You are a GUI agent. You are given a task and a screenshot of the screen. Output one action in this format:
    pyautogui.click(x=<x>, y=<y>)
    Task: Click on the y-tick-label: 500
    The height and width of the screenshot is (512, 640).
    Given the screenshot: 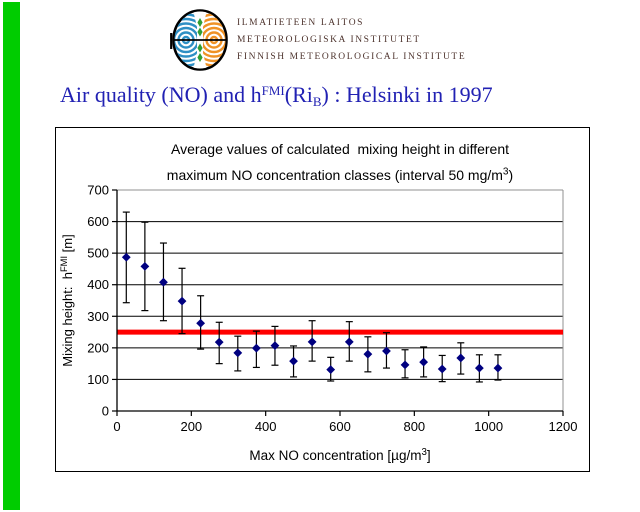 What is the action you would take?
    pyautogui.click(x=98, y=253)
    